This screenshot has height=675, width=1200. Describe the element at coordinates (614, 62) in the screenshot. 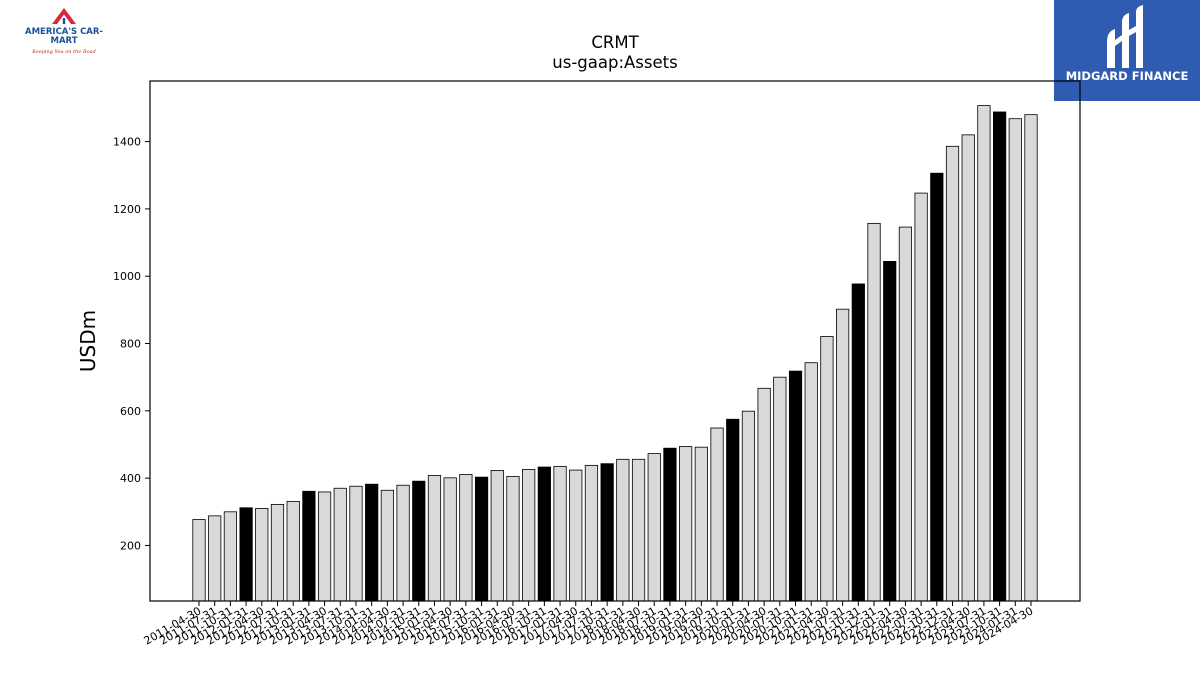

I see `chart-subtitle: us-gaap:Assets` at that location.